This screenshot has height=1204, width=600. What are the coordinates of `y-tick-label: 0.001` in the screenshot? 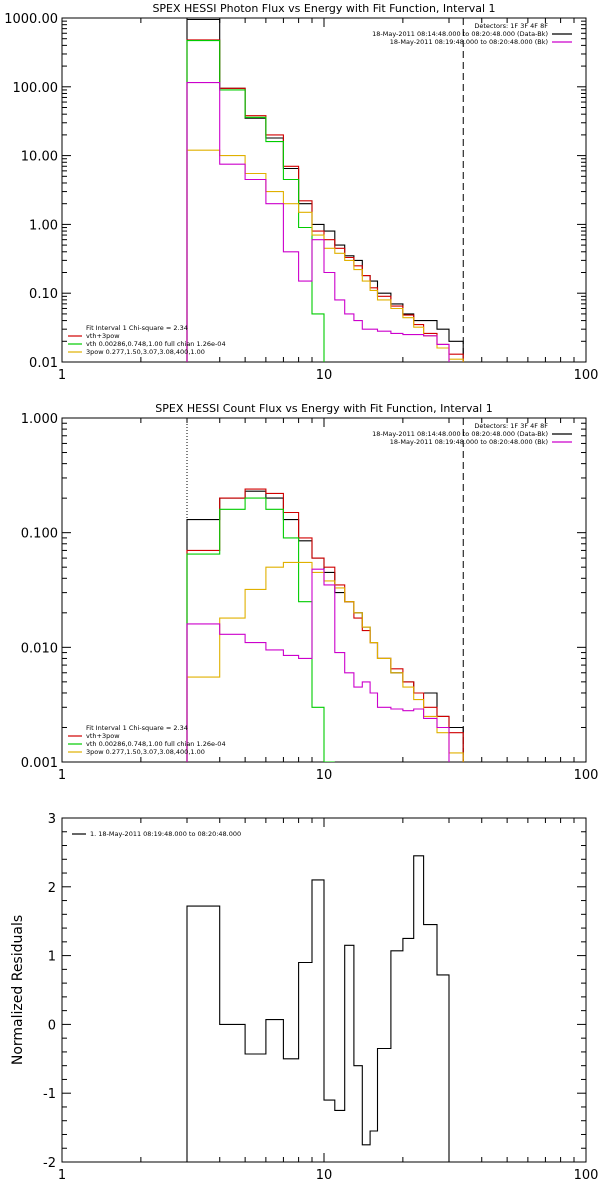 It's located at (39, 763).